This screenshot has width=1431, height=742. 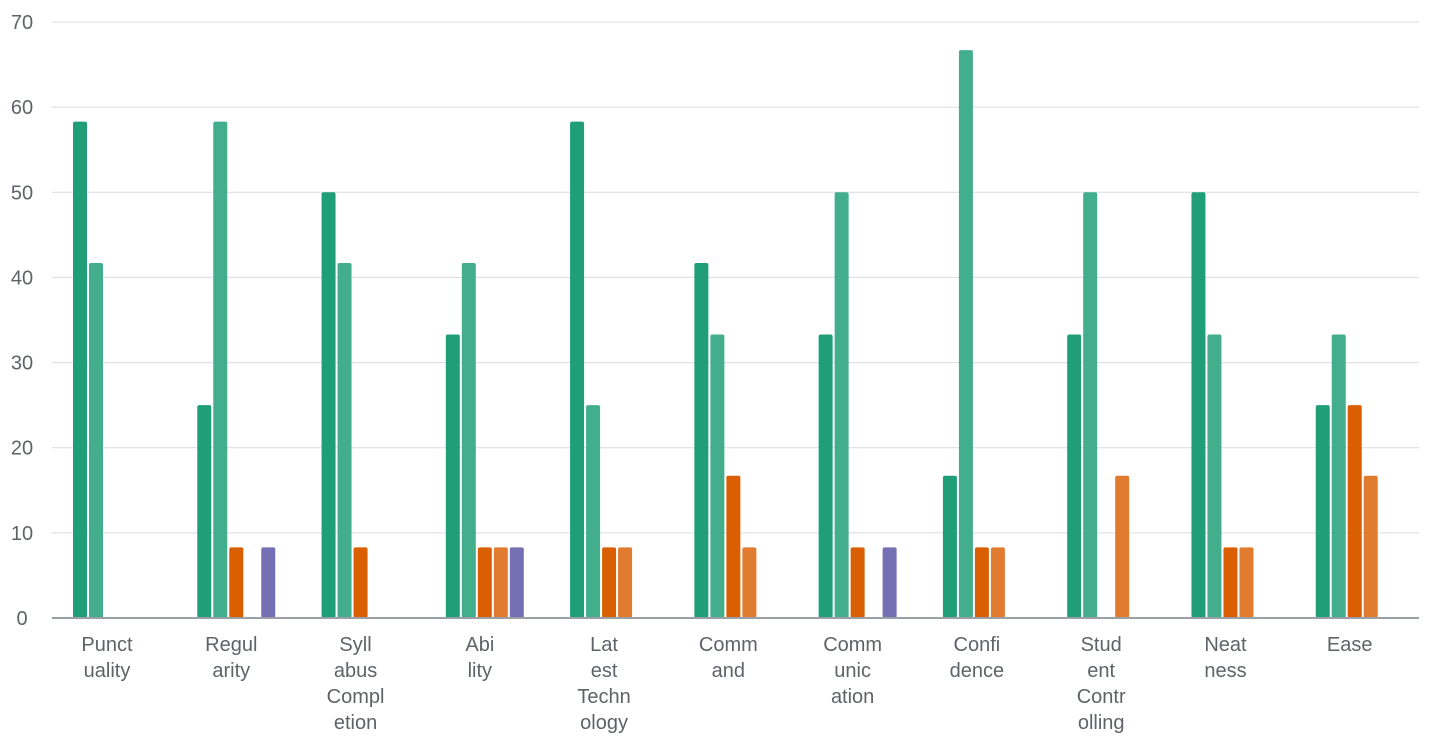 I want to click on x-category-label: Ease, so click(x=1350, y=645).